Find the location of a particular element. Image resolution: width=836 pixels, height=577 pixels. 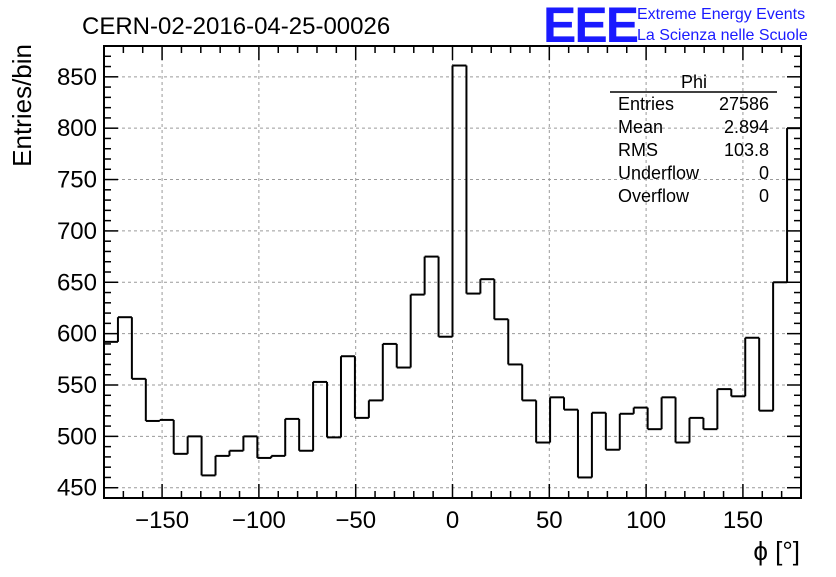

x-tick-label: 150 is located at coordinates (743, 520).